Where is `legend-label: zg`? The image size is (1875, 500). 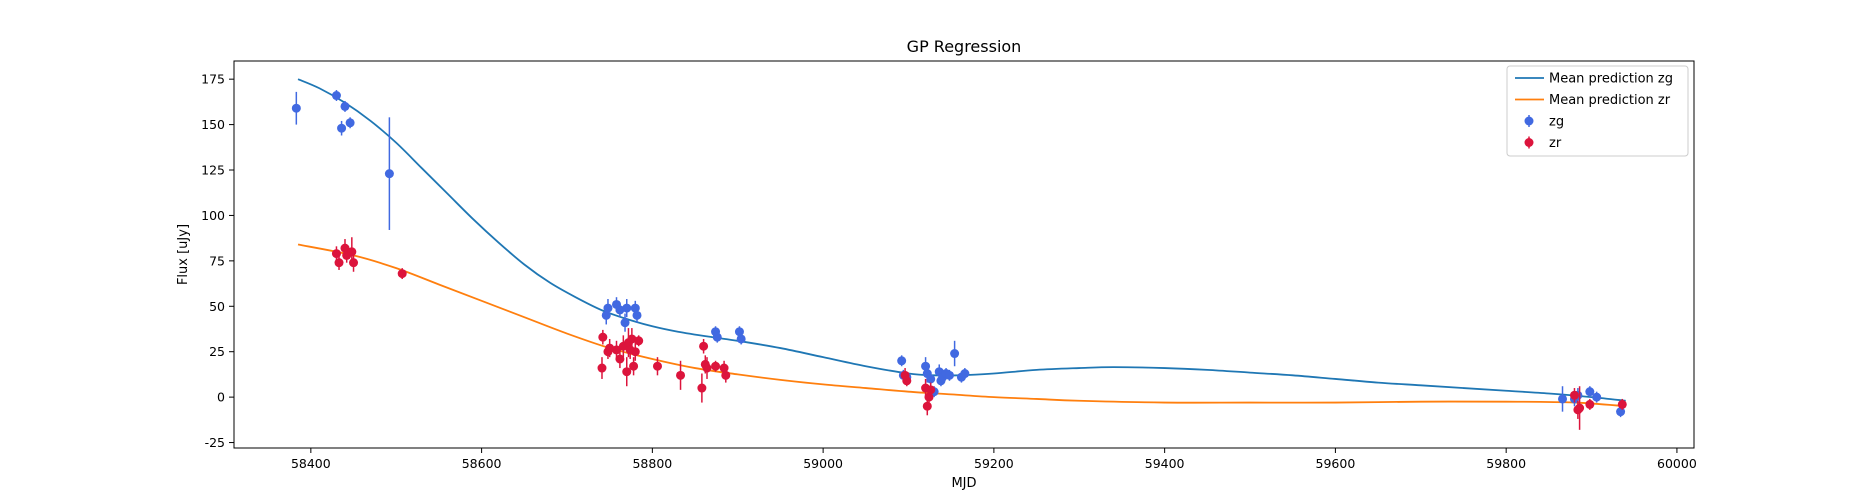
legend-label: zg is located at coordinates (1556, 122).